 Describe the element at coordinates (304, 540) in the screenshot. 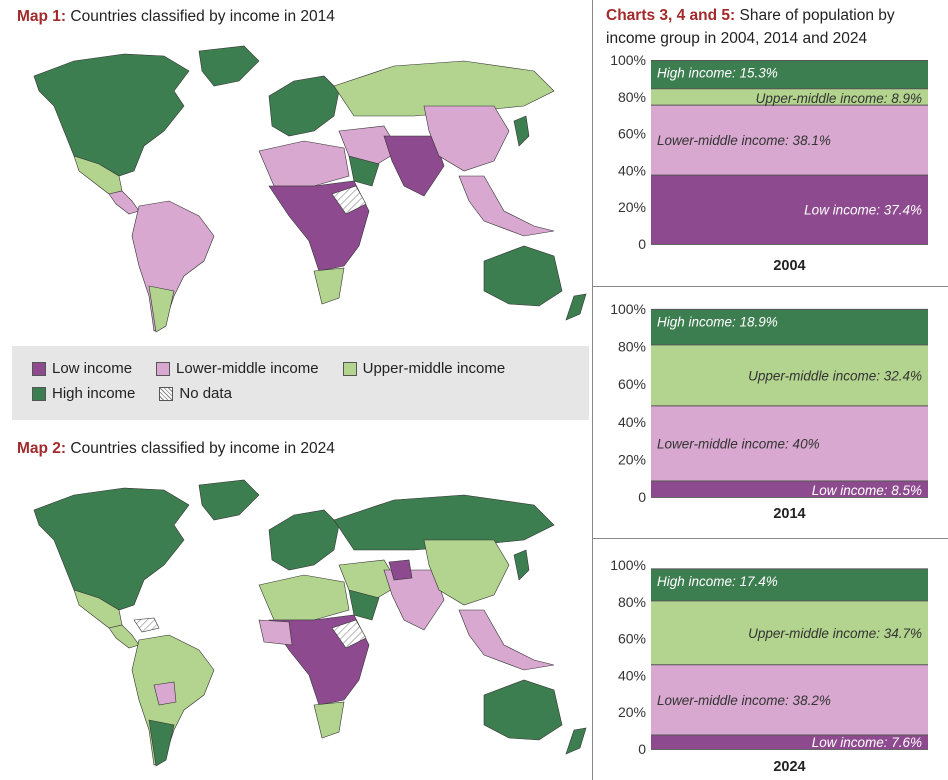

I see `map2-europe` at that location.